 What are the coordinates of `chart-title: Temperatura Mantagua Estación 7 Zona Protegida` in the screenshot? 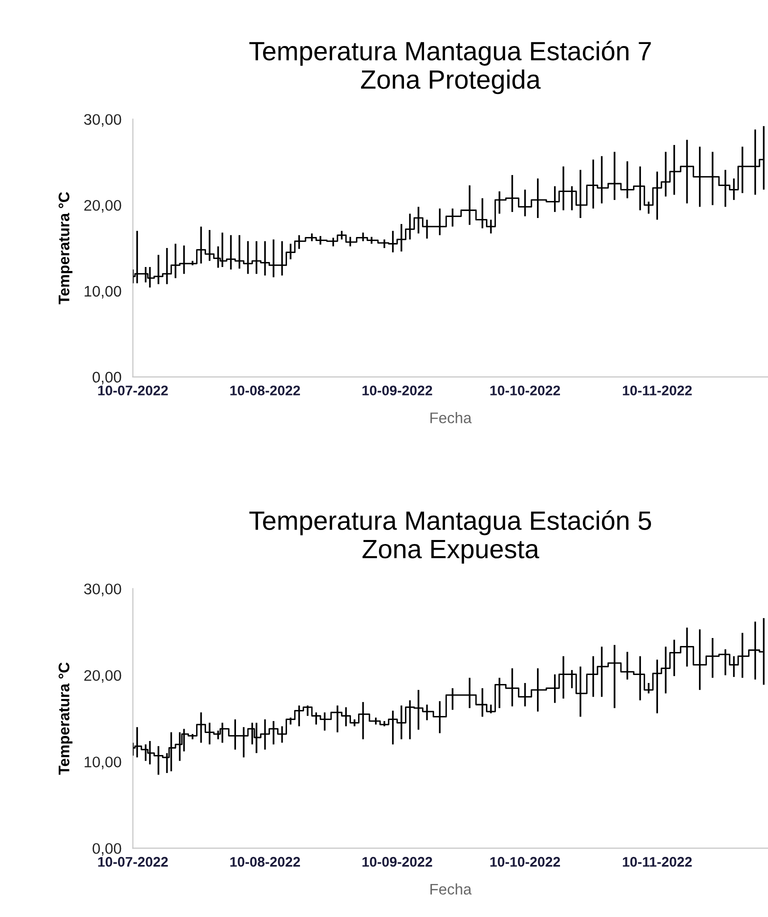 It's located at (450, 67).